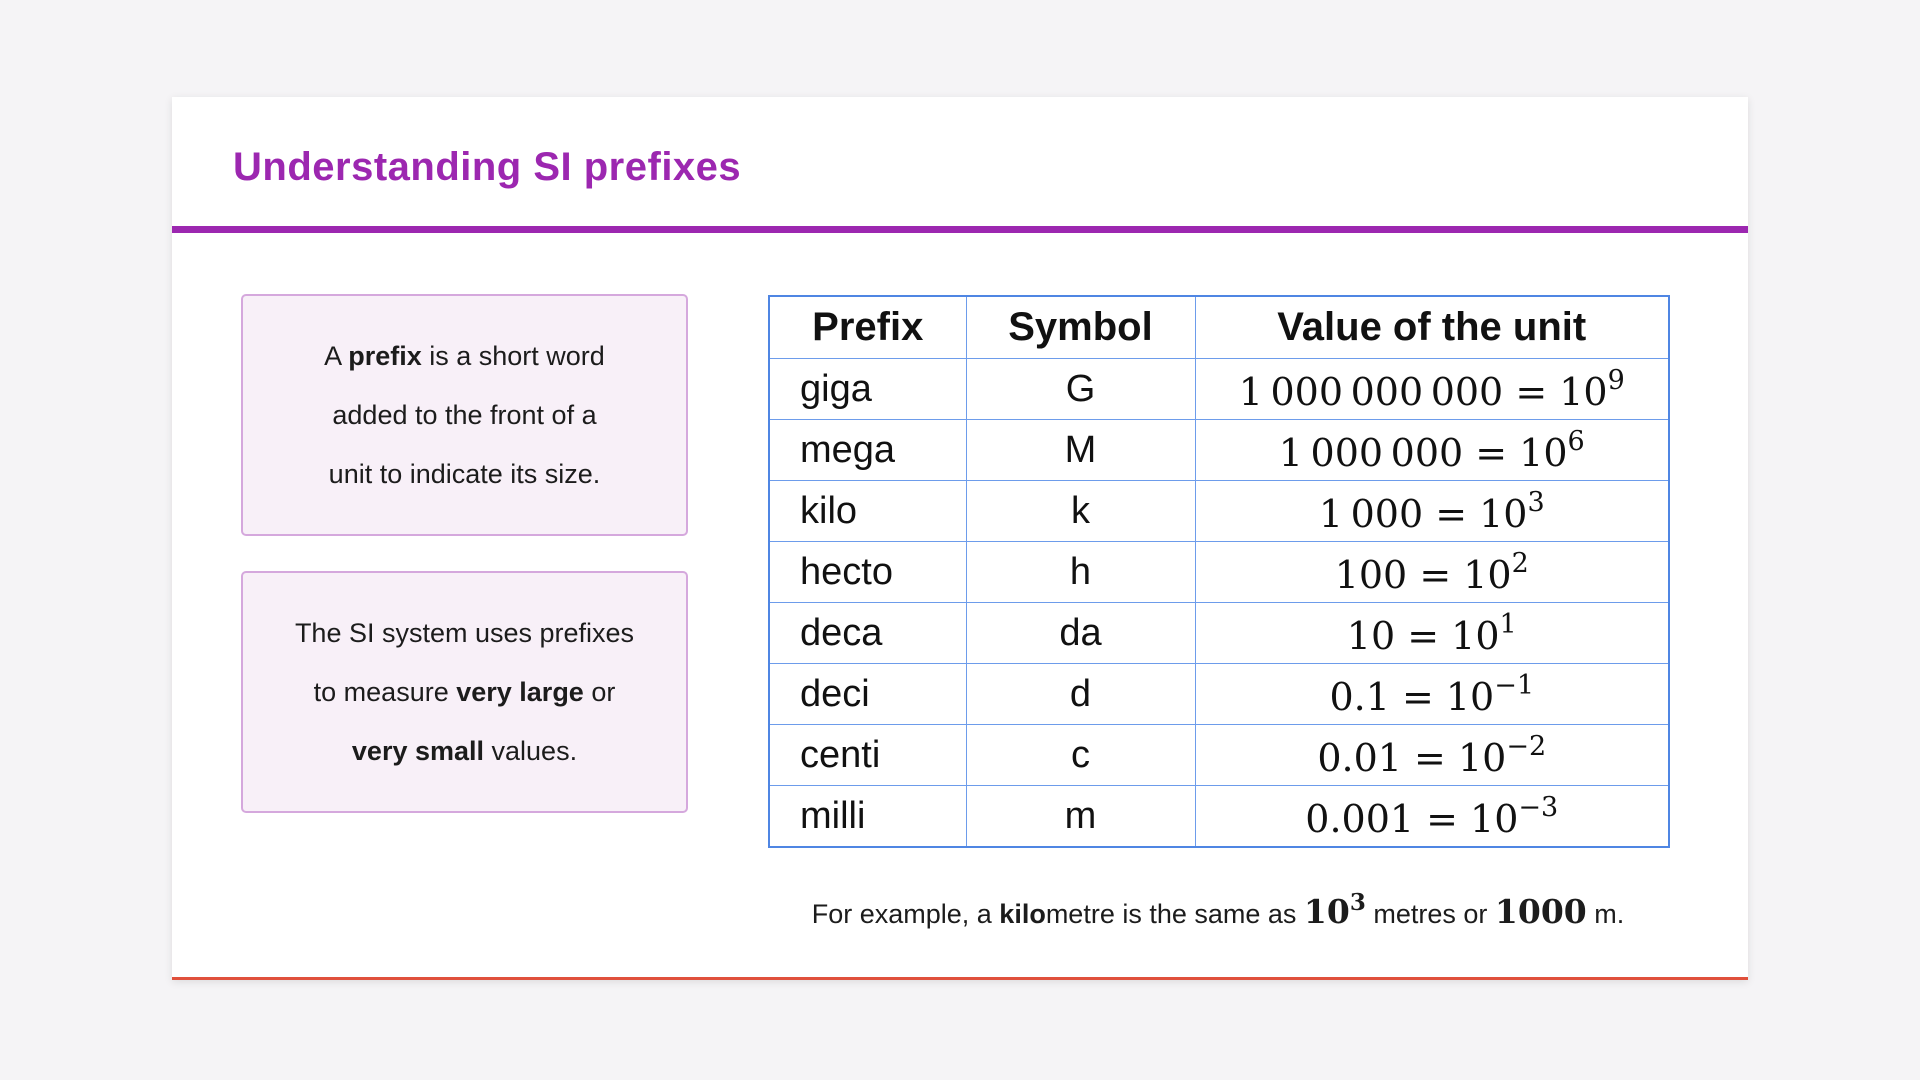  What do you see at coordinates (1080, 694) in the screenshot?
I see `symbol-cell: d` at bounding box center [1080, 694].